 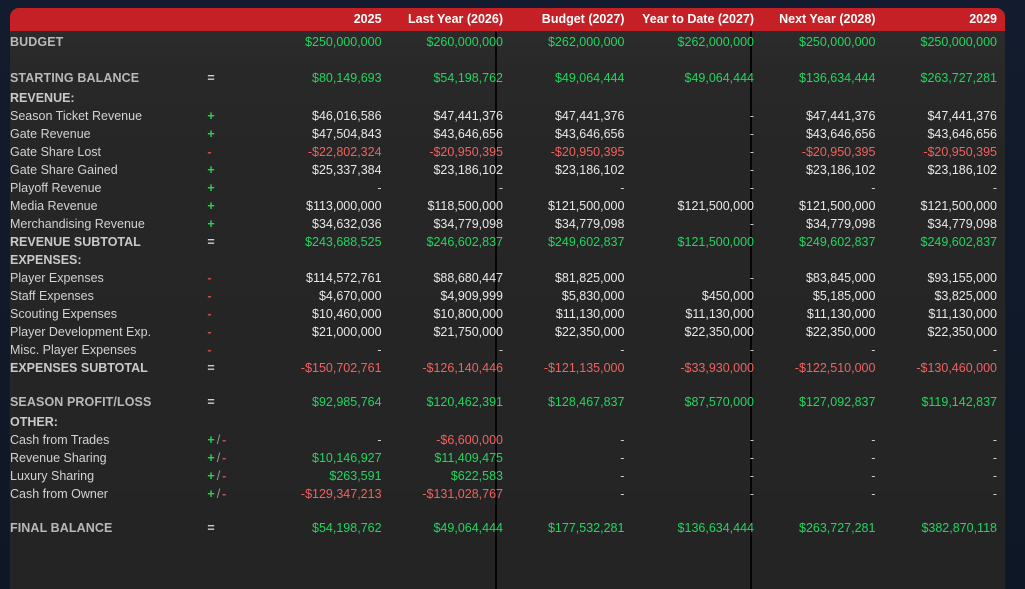 I want to click on row-label-starting-balance: STARTING BALANCE, so click(x=75, y=77).